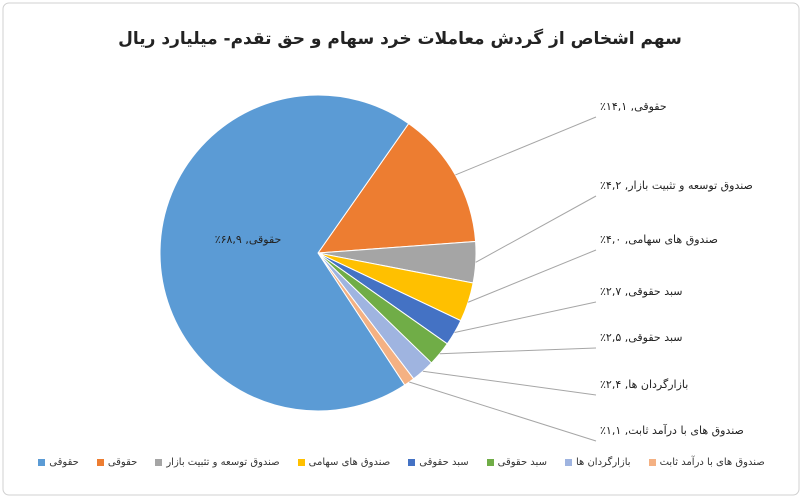 This screenshot has height=499, width=803. Describe the element at coordinates (633, 106) in the screenshot. I see `data-label: حقوقی, ۱۴,۱٪` at that location.